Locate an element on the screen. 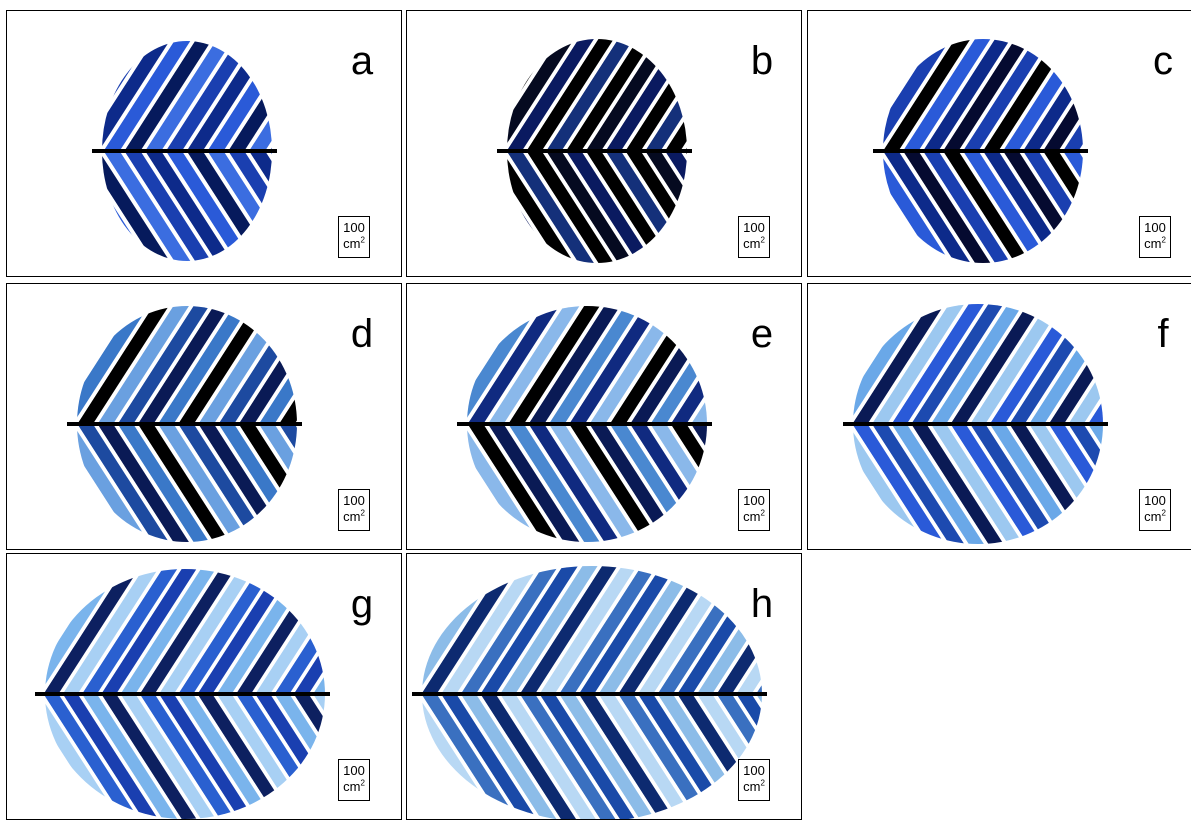 This screenshot has width=1191, height=820. panel: f 100 cm2 is located at coordinates (999, 416).